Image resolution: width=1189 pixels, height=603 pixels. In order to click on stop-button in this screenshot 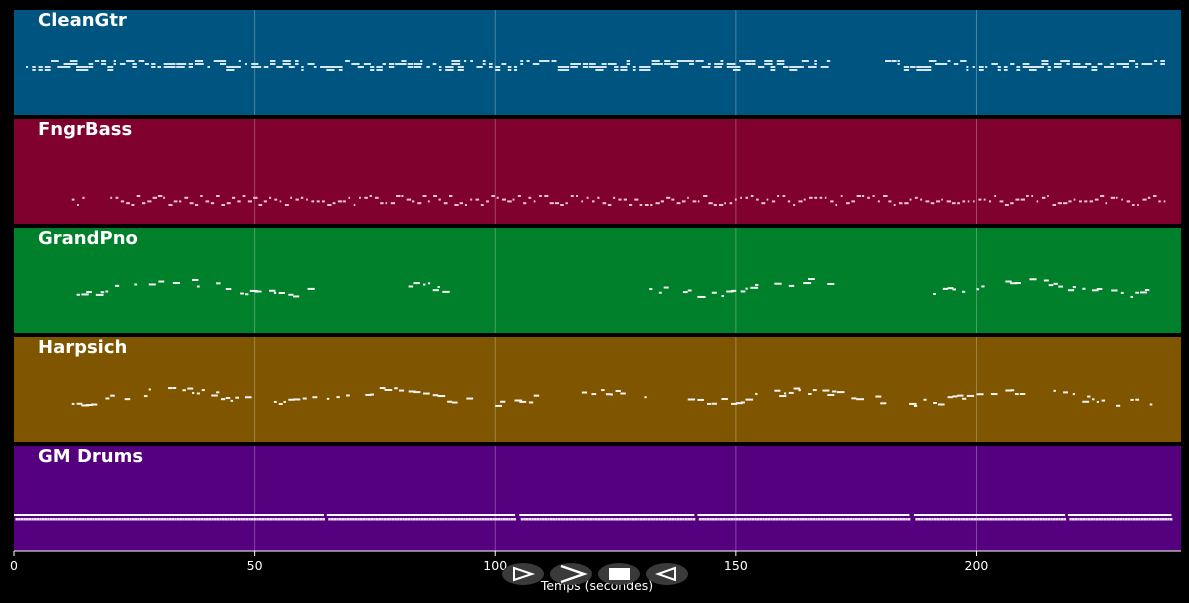, I will do `click(619, 574)`.